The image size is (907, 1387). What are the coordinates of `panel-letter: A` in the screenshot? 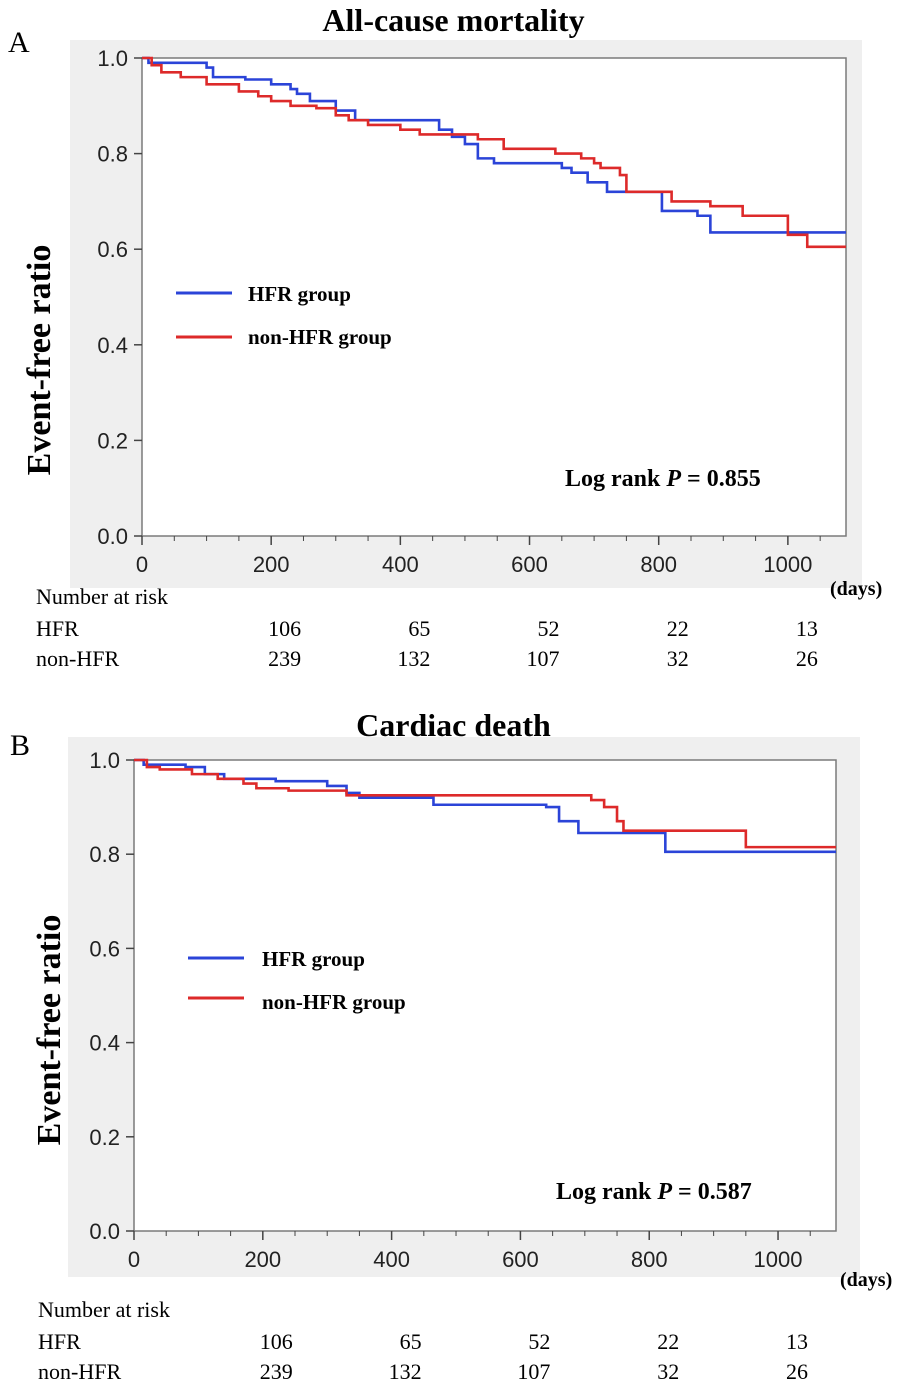 It's located at (19, 42).